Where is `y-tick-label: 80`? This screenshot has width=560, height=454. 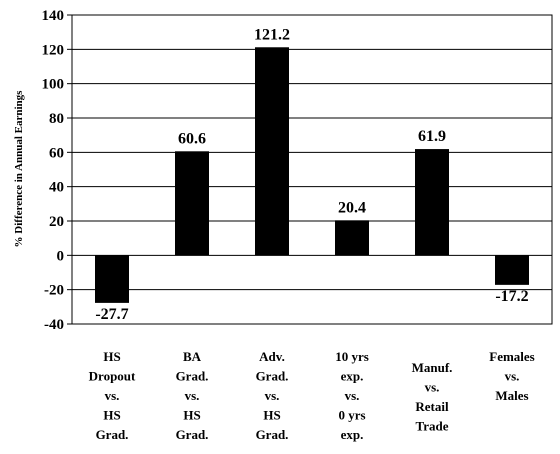 y-tick-label: 80 is located at coordinates (56, 119).